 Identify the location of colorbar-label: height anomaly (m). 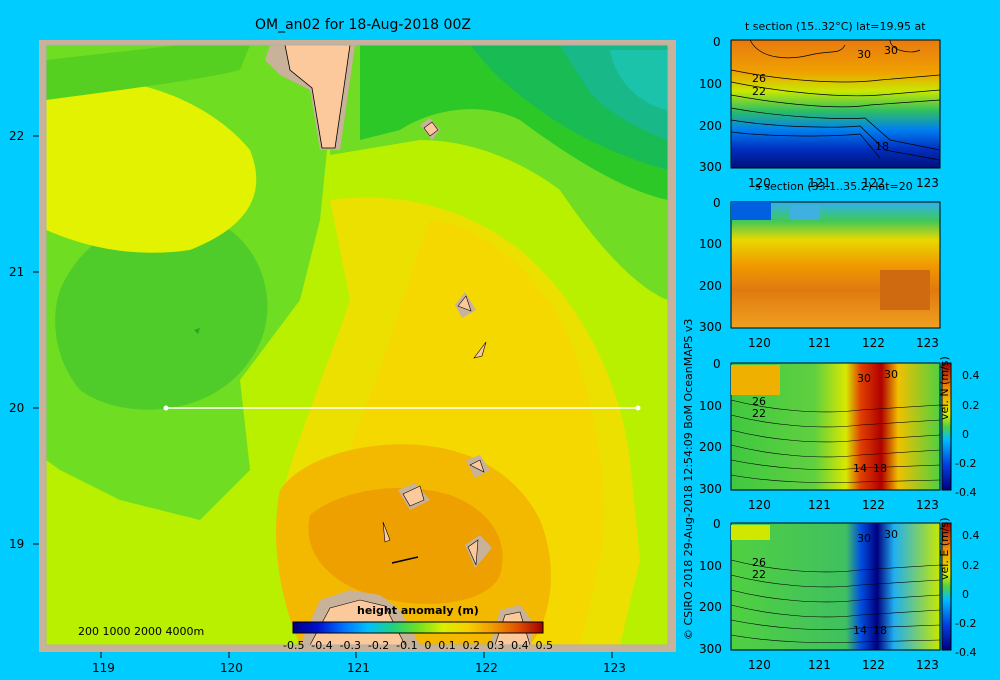
(418, 610).